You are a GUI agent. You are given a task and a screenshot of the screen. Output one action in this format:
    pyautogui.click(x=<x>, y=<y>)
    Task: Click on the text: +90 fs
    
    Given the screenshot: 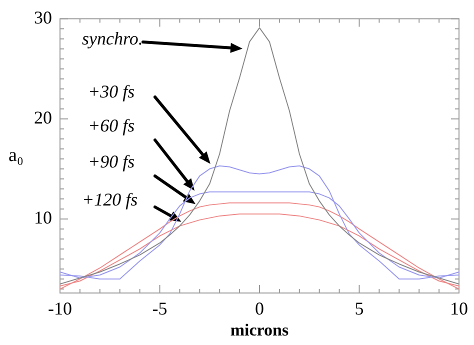 What is the action you would take?
    pyautogui.click(x=111, y=162)
    